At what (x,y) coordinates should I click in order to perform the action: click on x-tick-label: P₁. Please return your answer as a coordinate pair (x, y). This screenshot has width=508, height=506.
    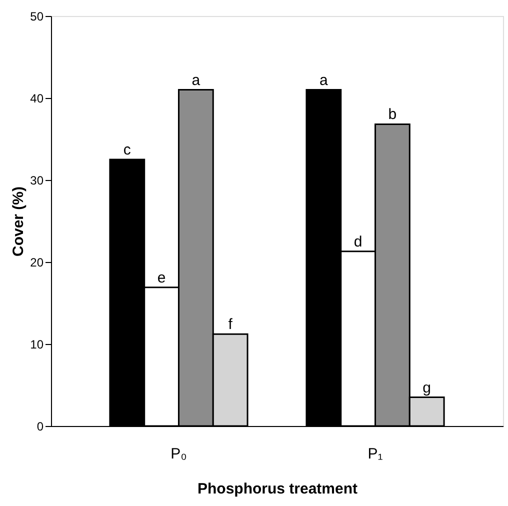
    Looking at the image, I should click on (375, 454).